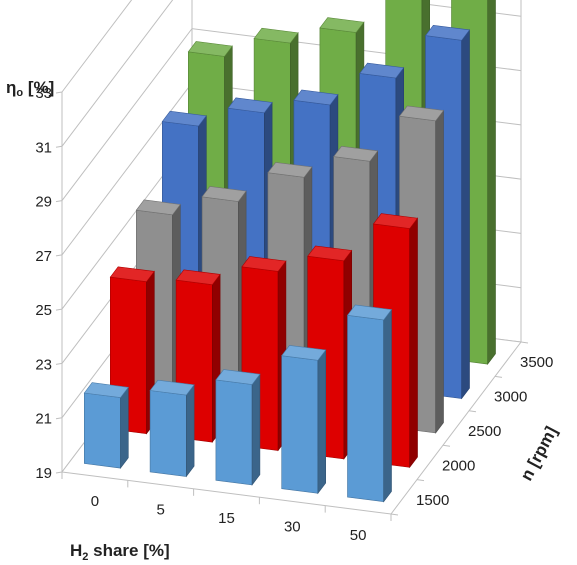 The image size is (577, 565). I want to click on y-tick-label: 31, so click(43, 147).